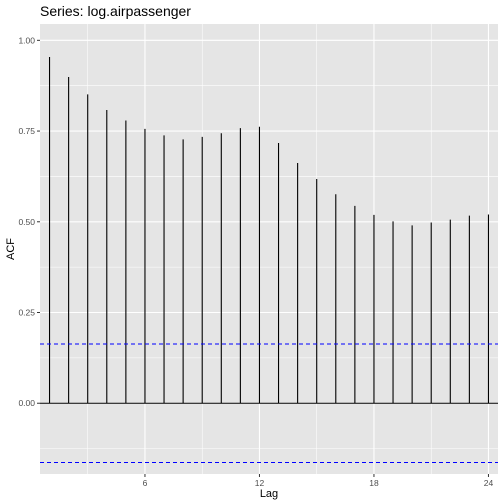 This screenshot has width=504, height=504. Describe the element at coordinates (26, 40) in the screenshot. I see `y-tick-label: 1.00` at that location.